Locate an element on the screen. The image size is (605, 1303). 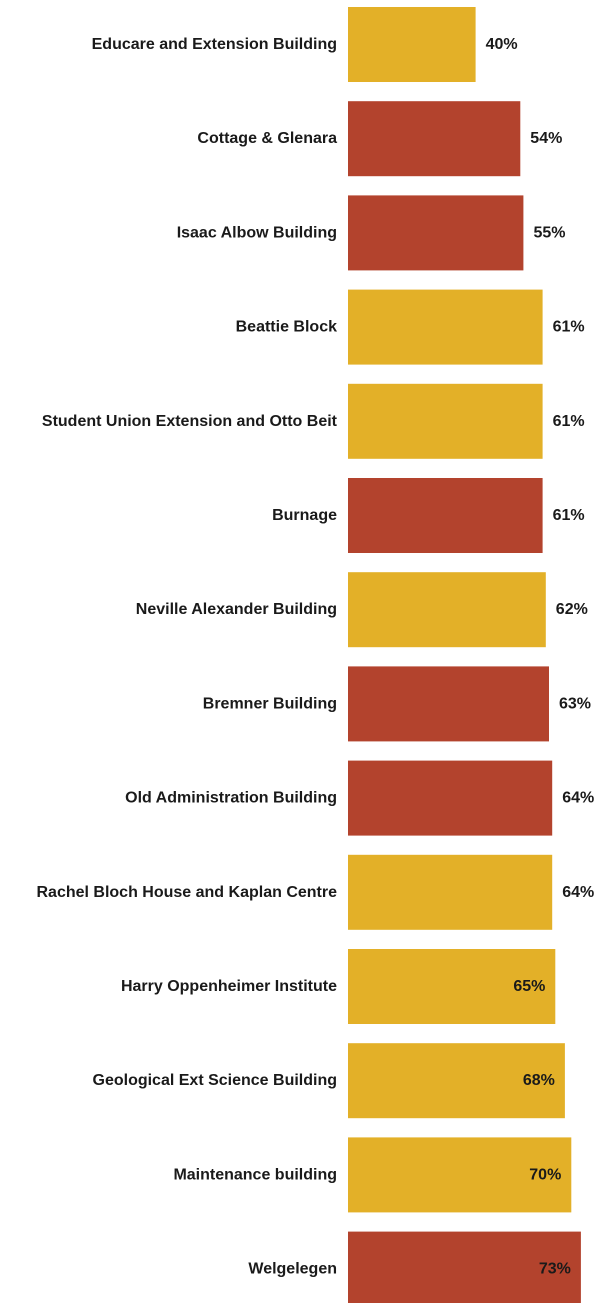
value-label: 68% is located at coordinates (539, 1080).